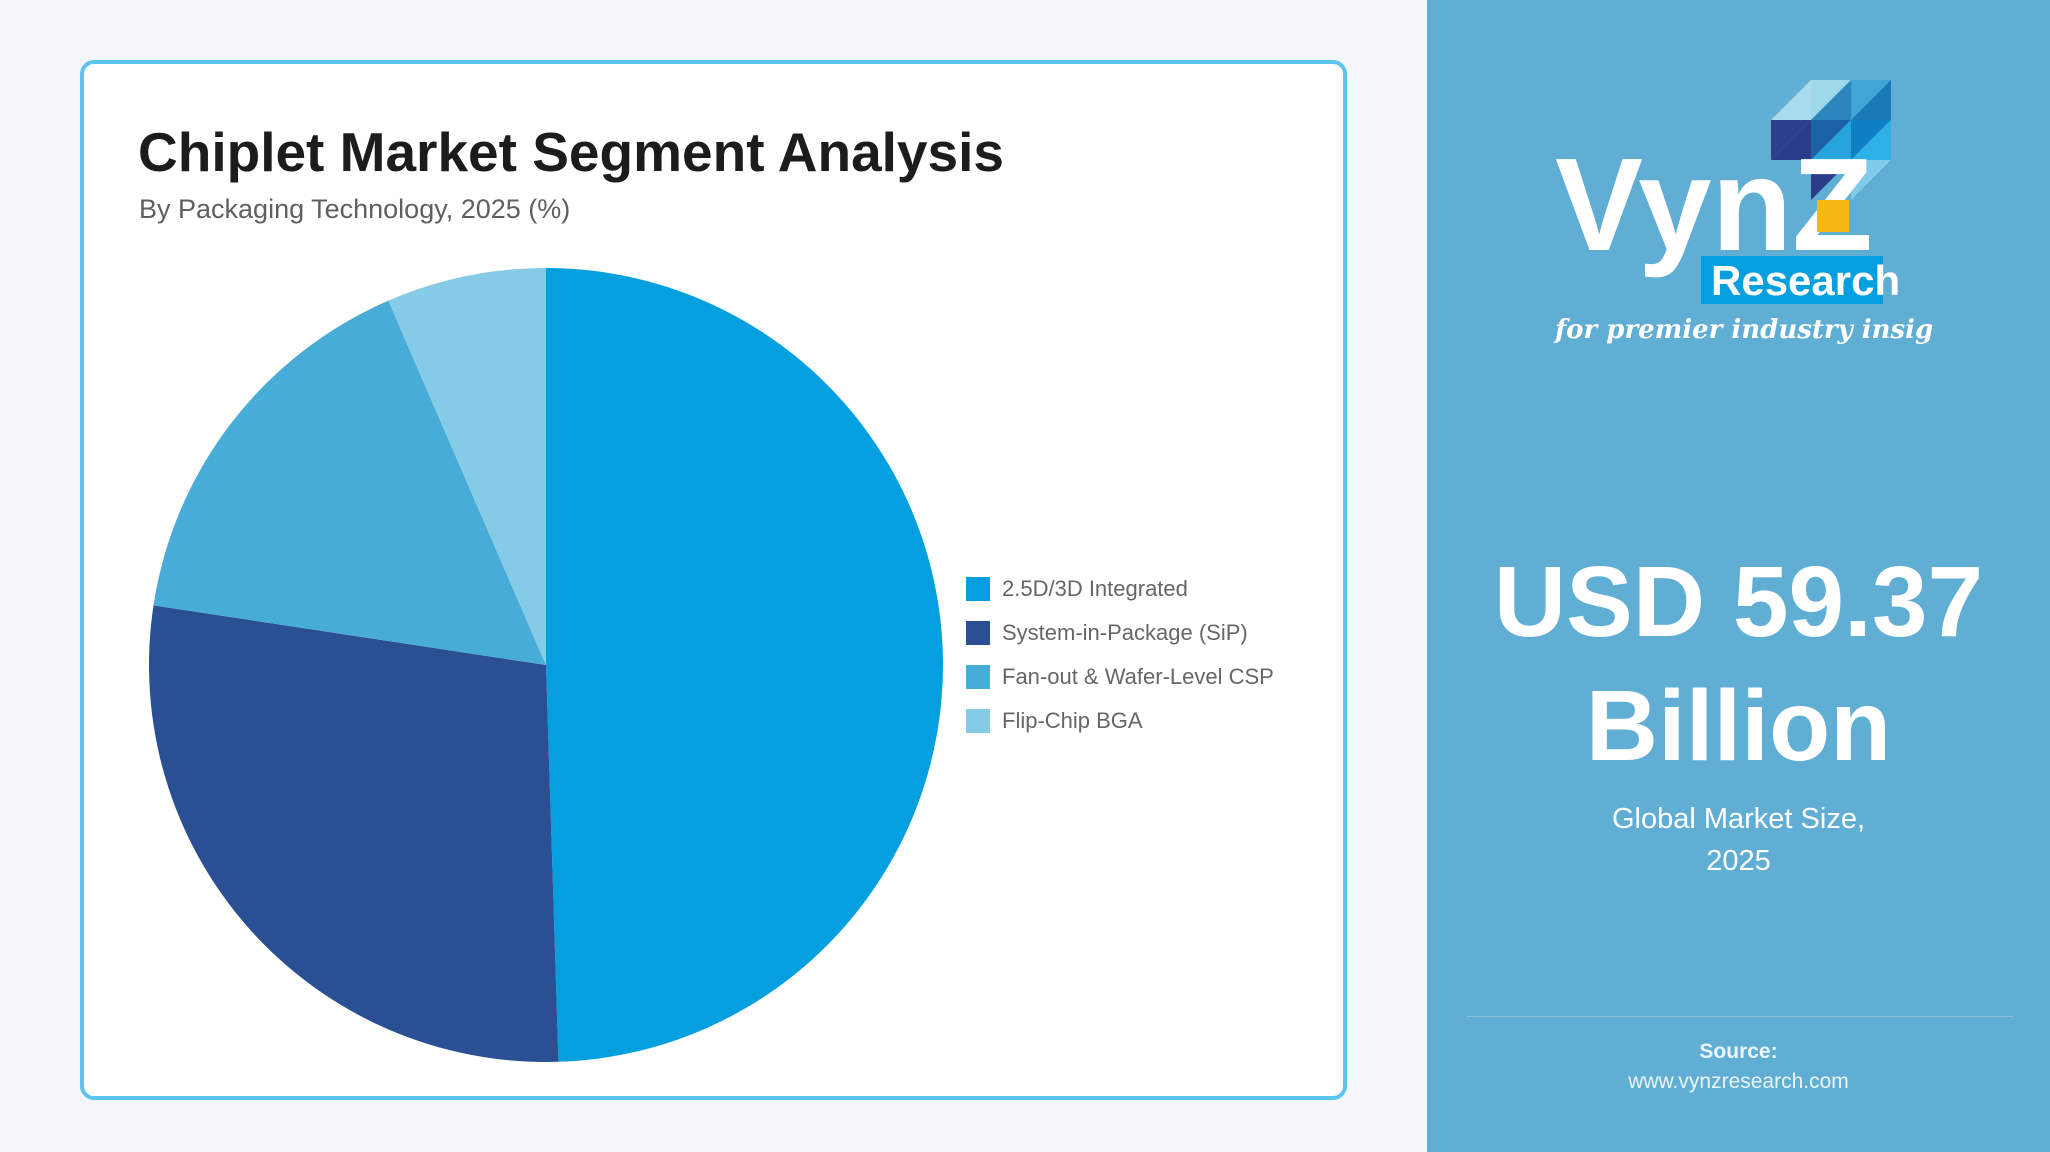 Image resolution: width=2050 pixels, height=1152 pixels. Describe the element at coordinates (1831, 140) in the screenshot. I see `triangle-mosaic-icon` at that location.